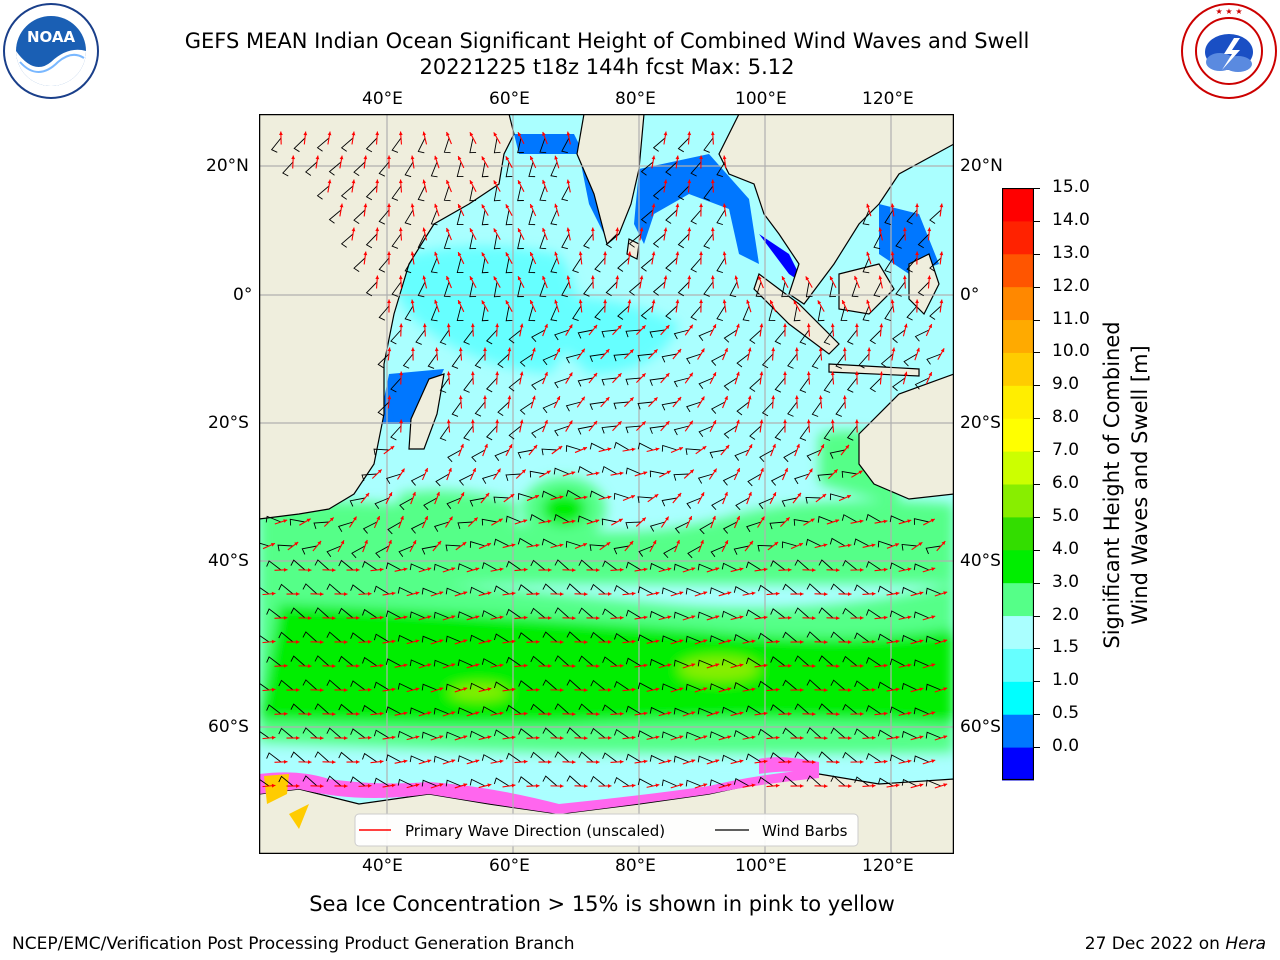  Describe the element at coordinates (1037, 353) in the screenshot. I see `colorbar-tick-mark` at that location.